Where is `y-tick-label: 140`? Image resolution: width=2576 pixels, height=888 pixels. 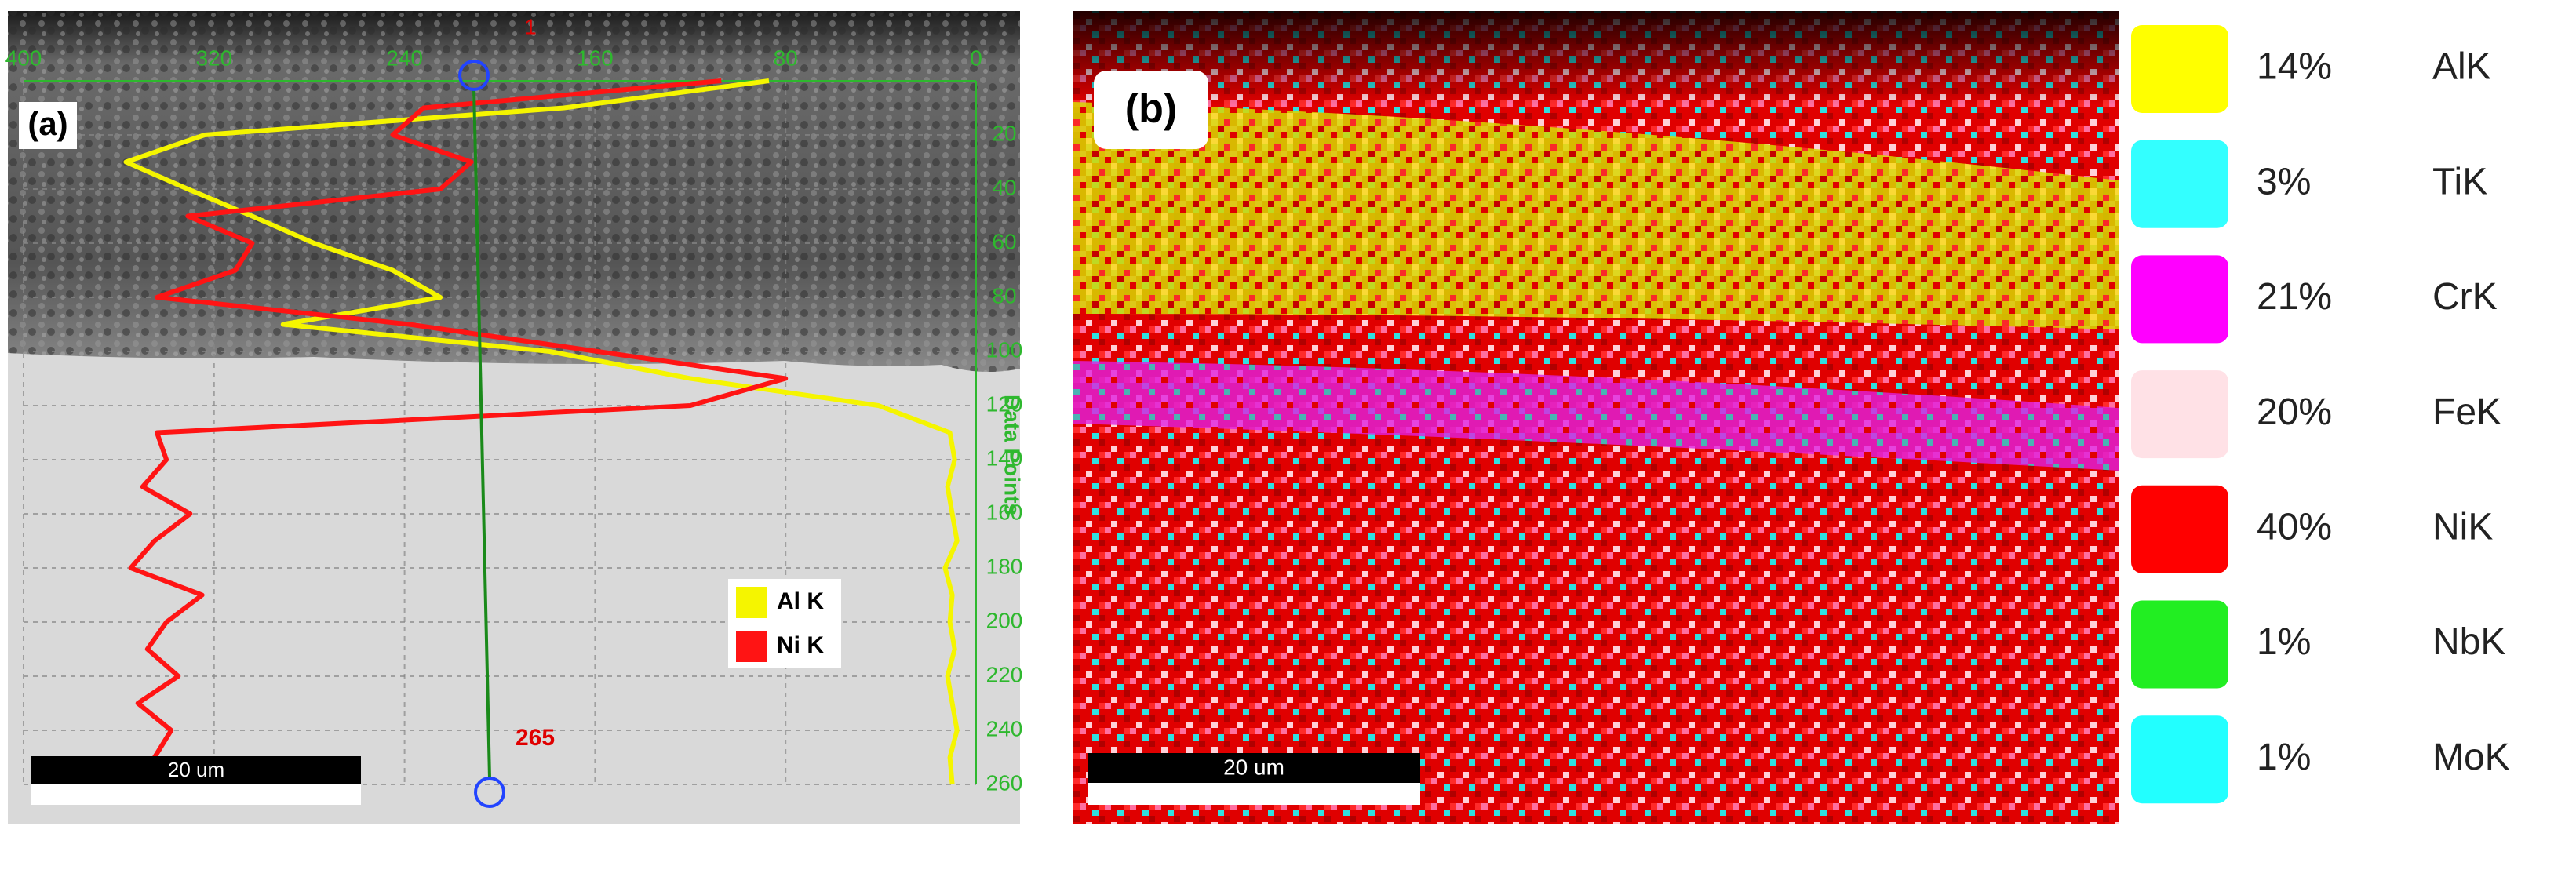
y-tick-label: 140 is located at coordinates (1004, 458).